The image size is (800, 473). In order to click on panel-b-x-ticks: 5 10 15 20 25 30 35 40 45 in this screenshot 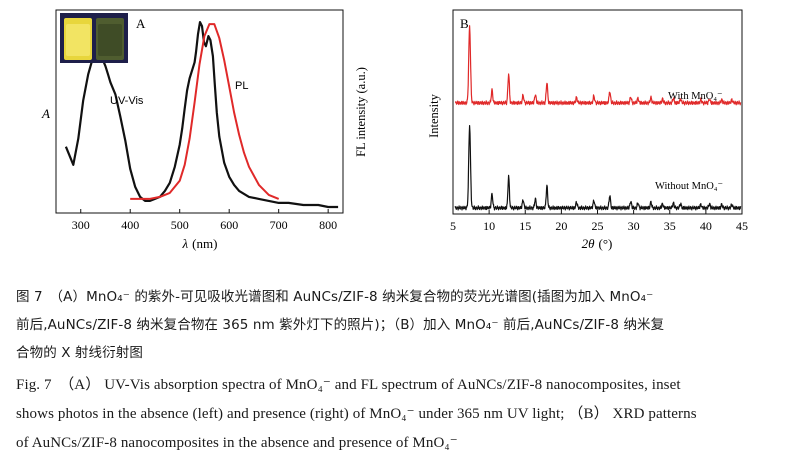, I will do `click(599, 221)`.